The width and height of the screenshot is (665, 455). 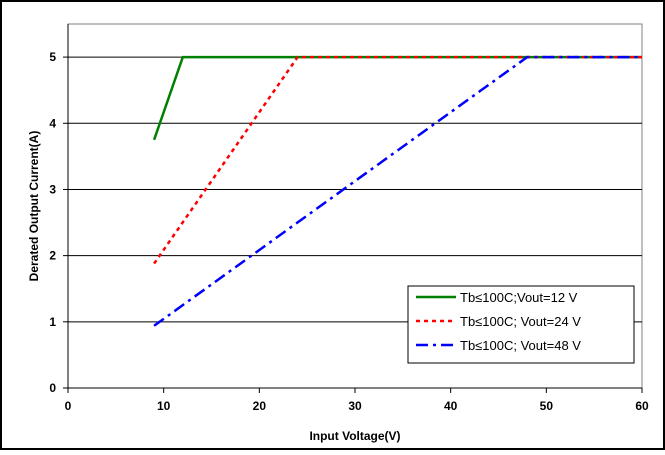 I want to click on y-tick-label: 1, so click(x=52, y=322).